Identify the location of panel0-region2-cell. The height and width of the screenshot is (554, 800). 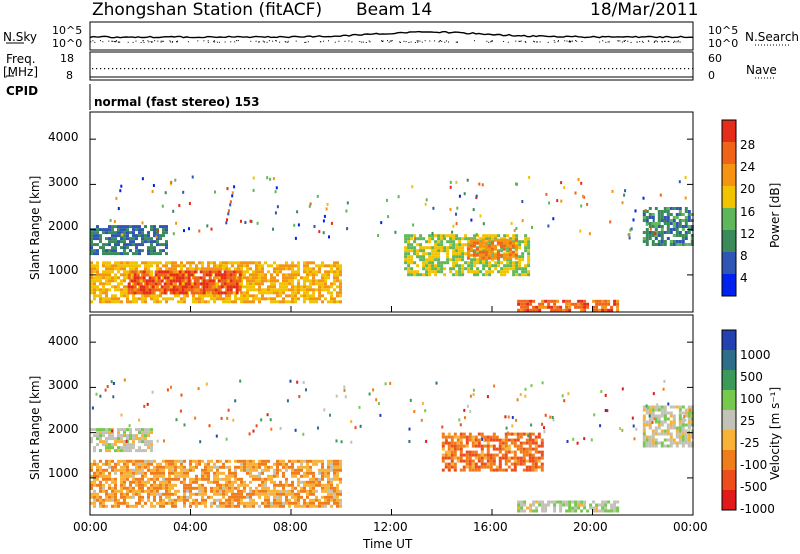
(121, 233).